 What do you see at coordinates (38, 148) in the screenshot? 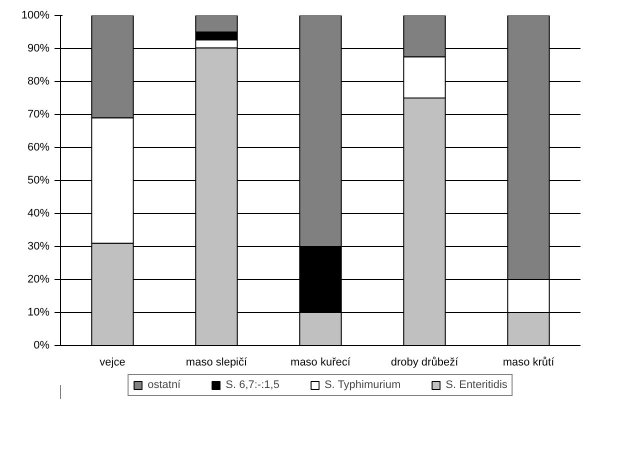
I see `y-tick-label: 60%` at bounding box center [38, 148].